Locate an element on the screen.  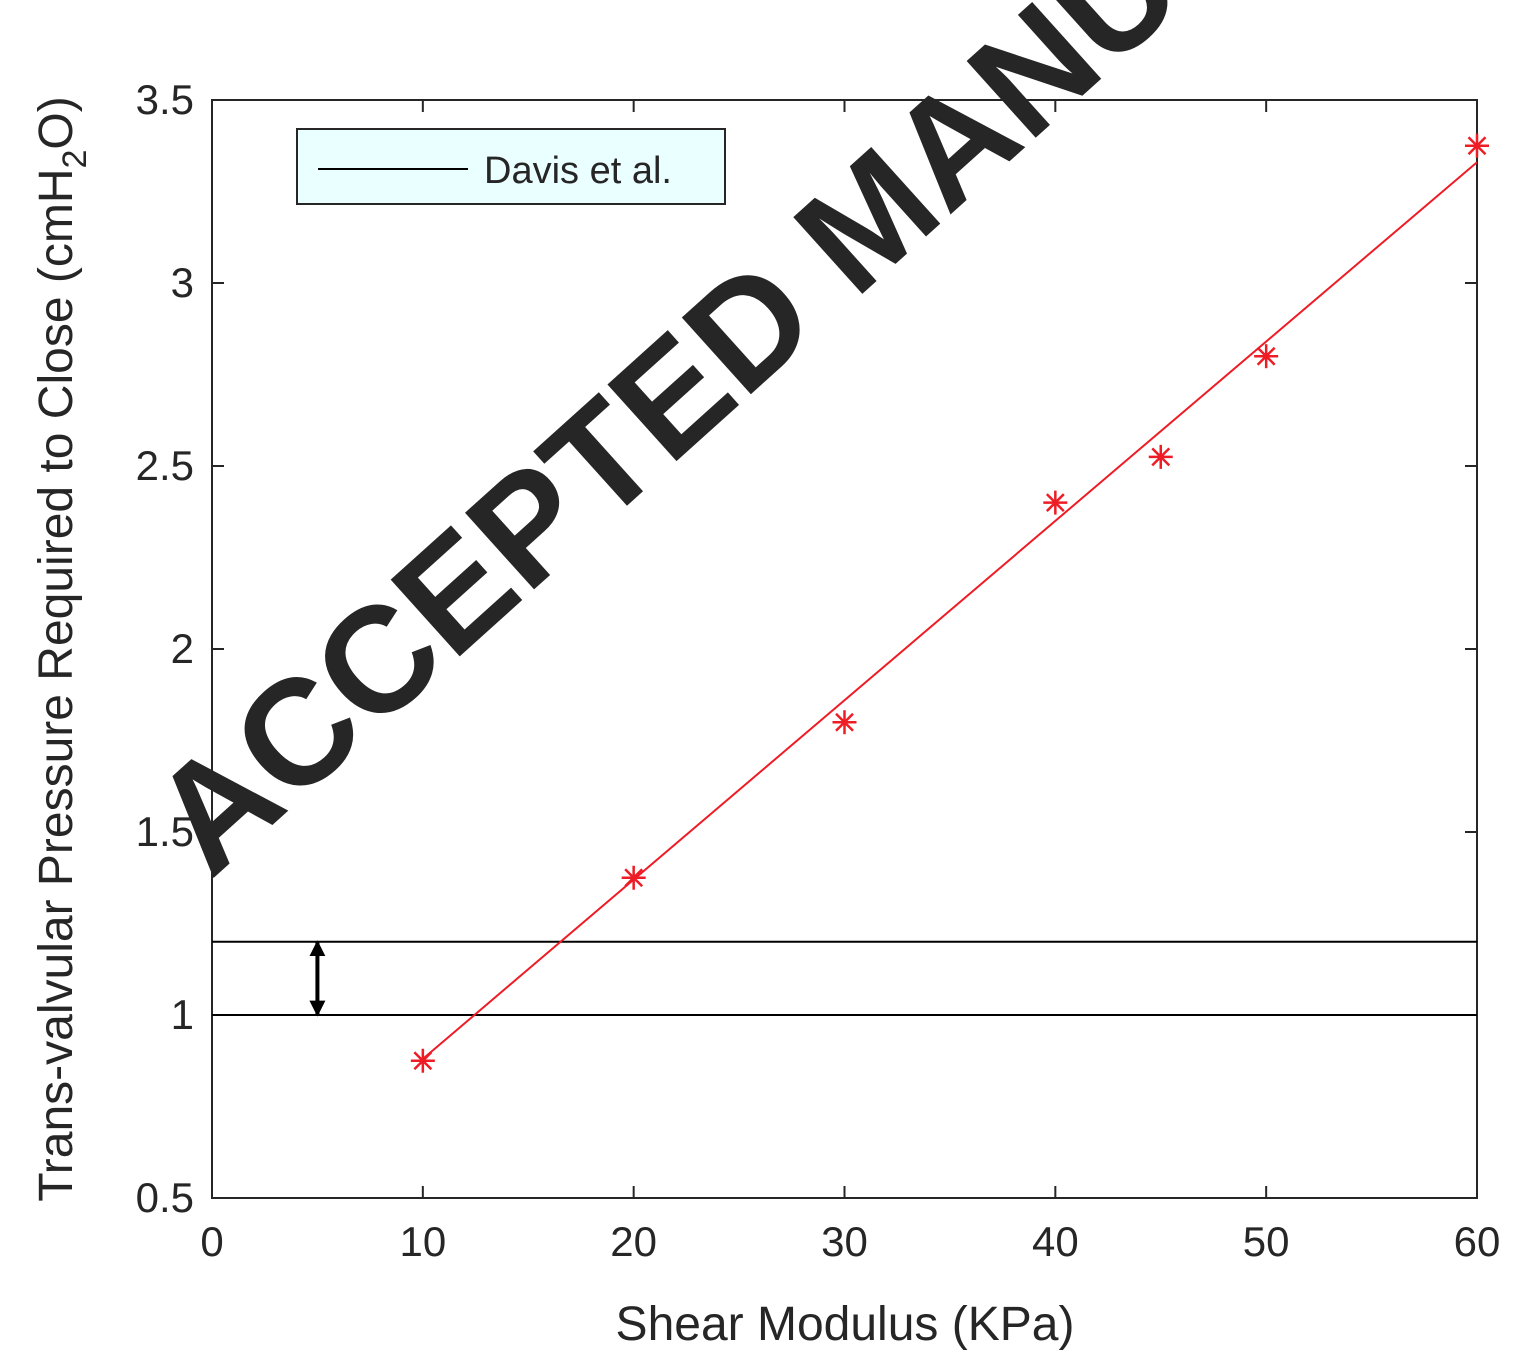
x-tick-label: 30 is located at coordinates (844, 1241).